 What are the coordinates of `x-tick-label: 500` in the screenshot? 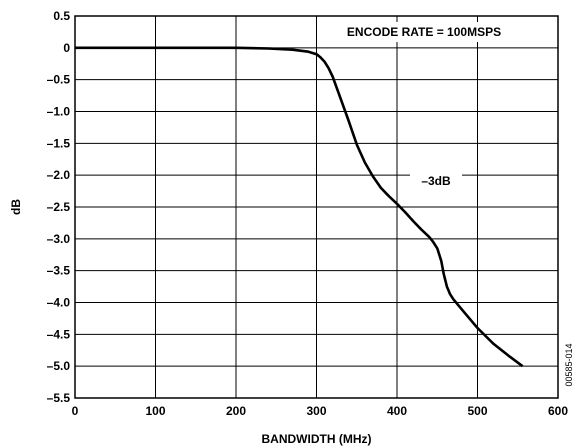 It's located at (477, 411).